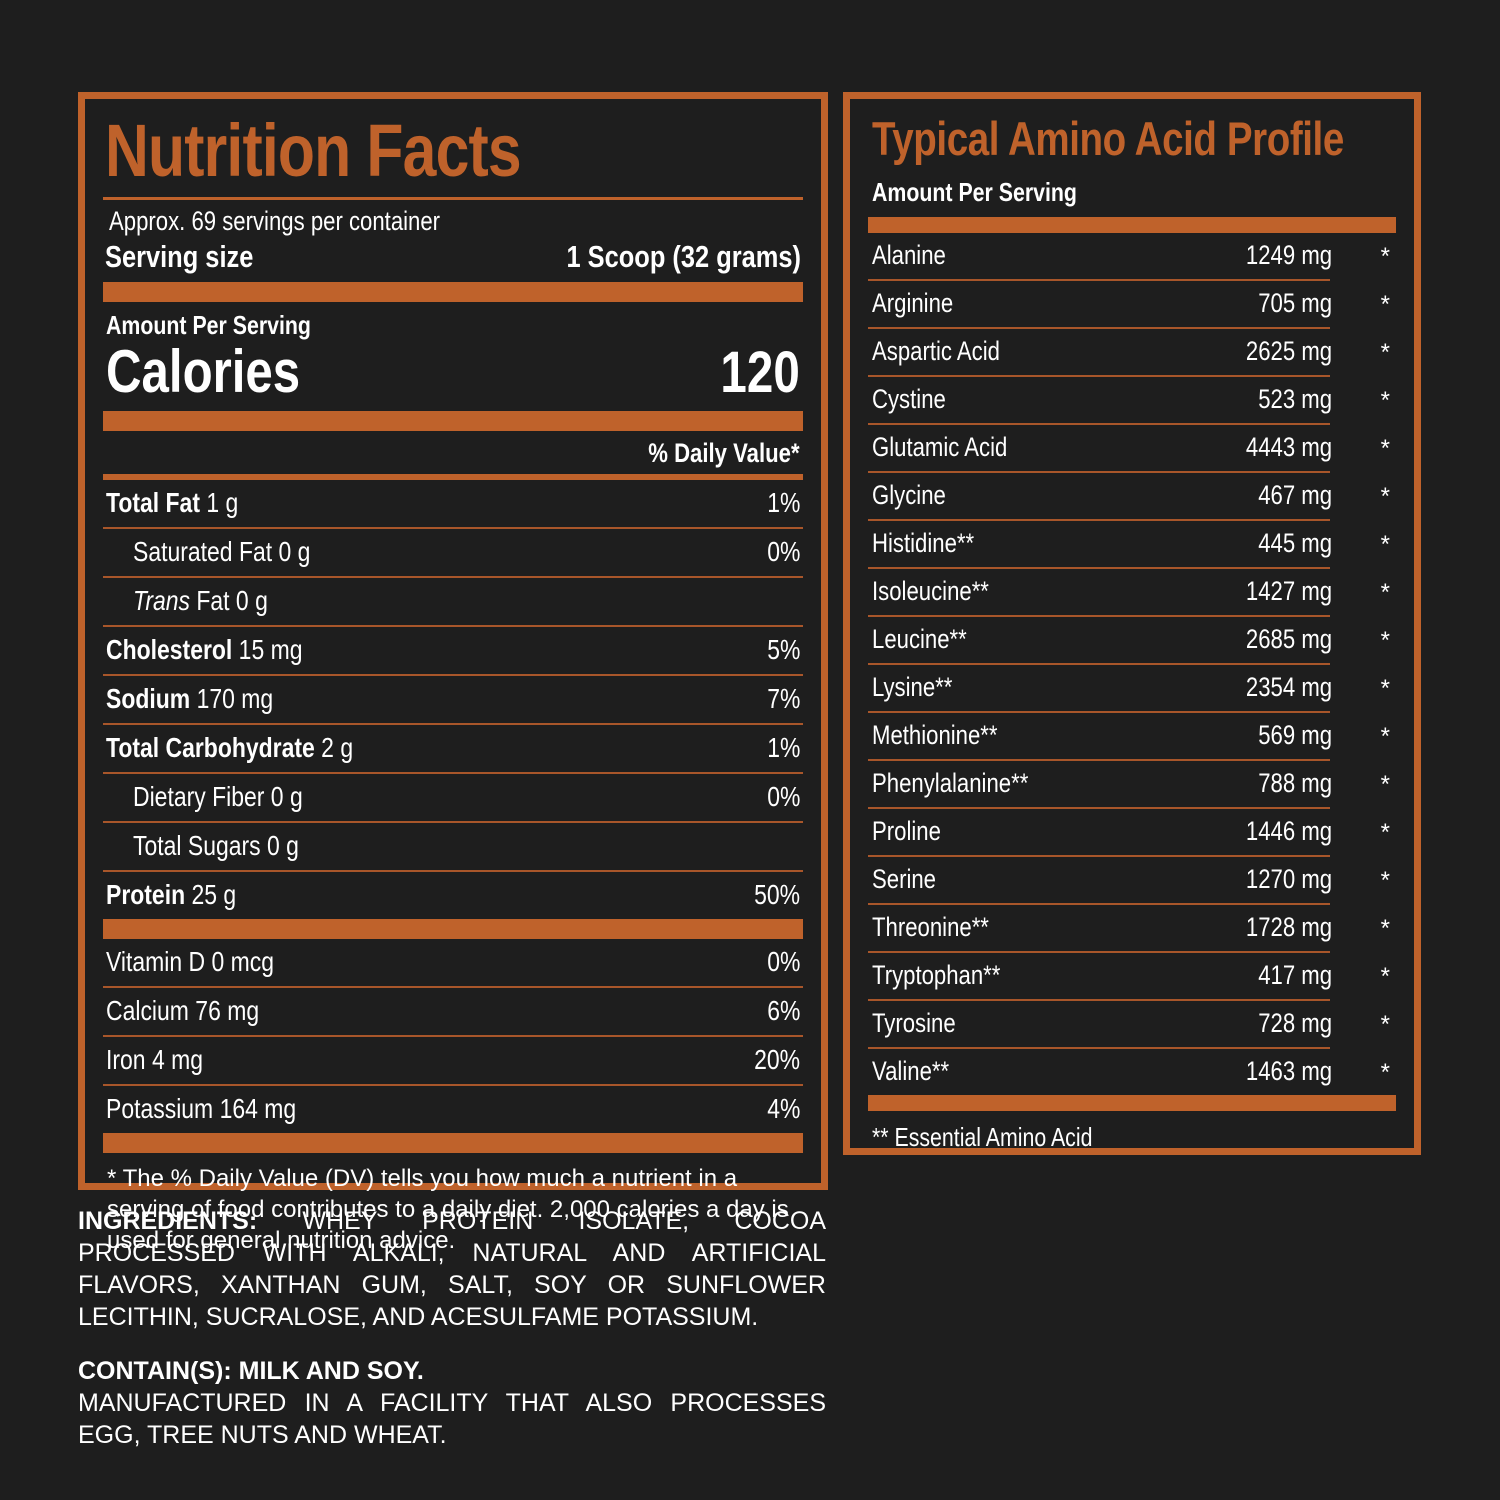 This screenshot has width=1500, height=1500. I want to click on amino-acid-amount: 2685 mg, so click(1288, 639).